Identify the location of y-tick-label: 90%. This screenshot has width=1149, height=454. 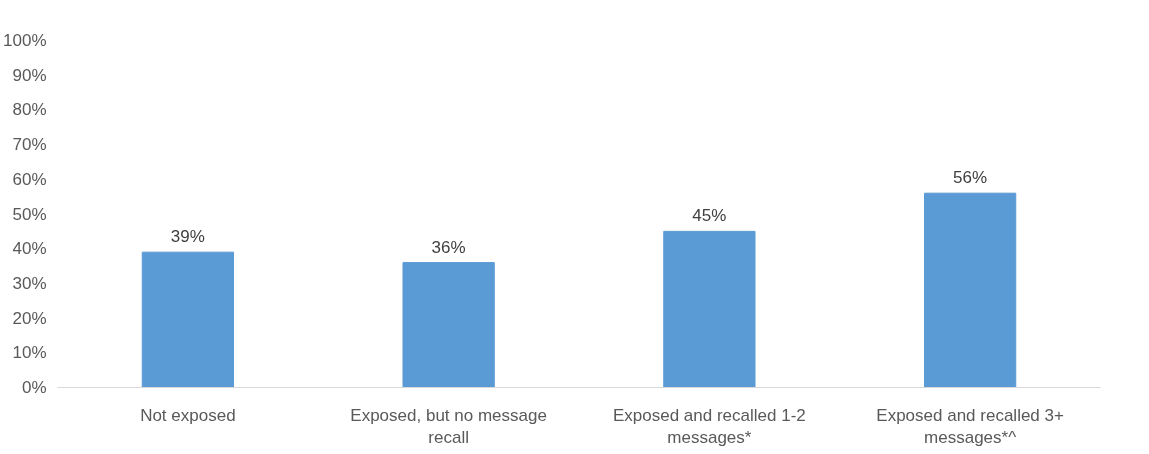
(29, 75).